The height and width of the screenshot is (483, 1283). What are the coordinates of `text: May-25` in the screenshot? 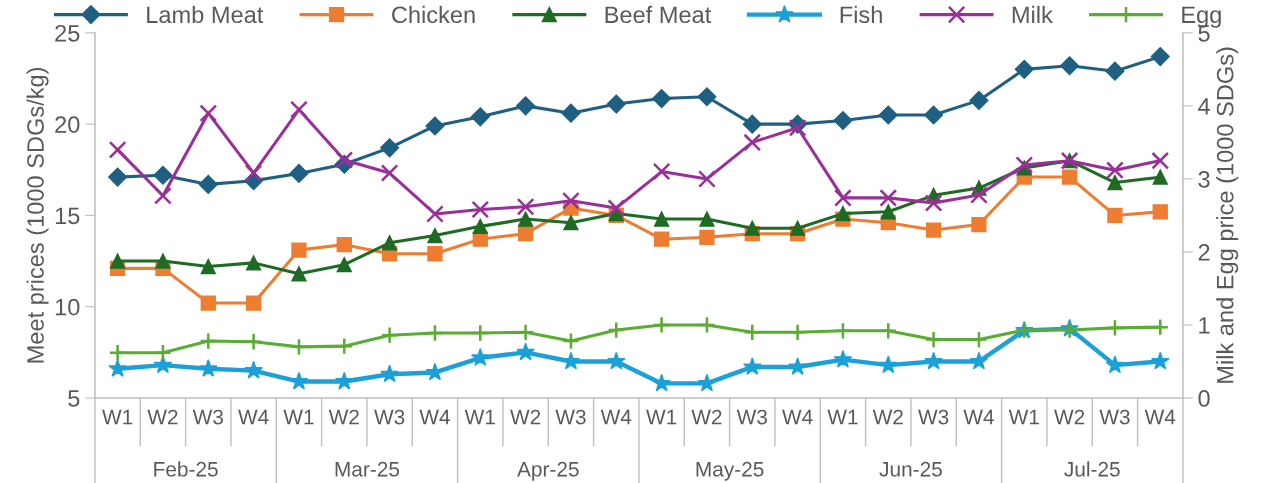 It's located at (730, 471).